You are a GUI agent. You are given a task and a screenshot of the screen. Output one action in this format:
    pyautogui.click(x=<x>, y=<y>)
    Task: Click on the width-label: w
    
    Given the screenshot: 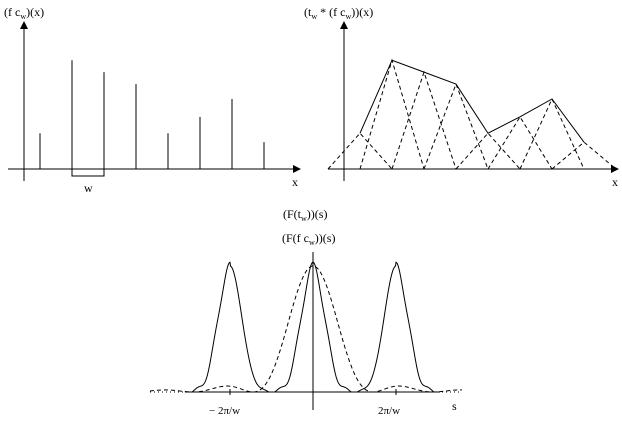 What is the action you would take?
    pyautogui.click(x=88, y=188)
    